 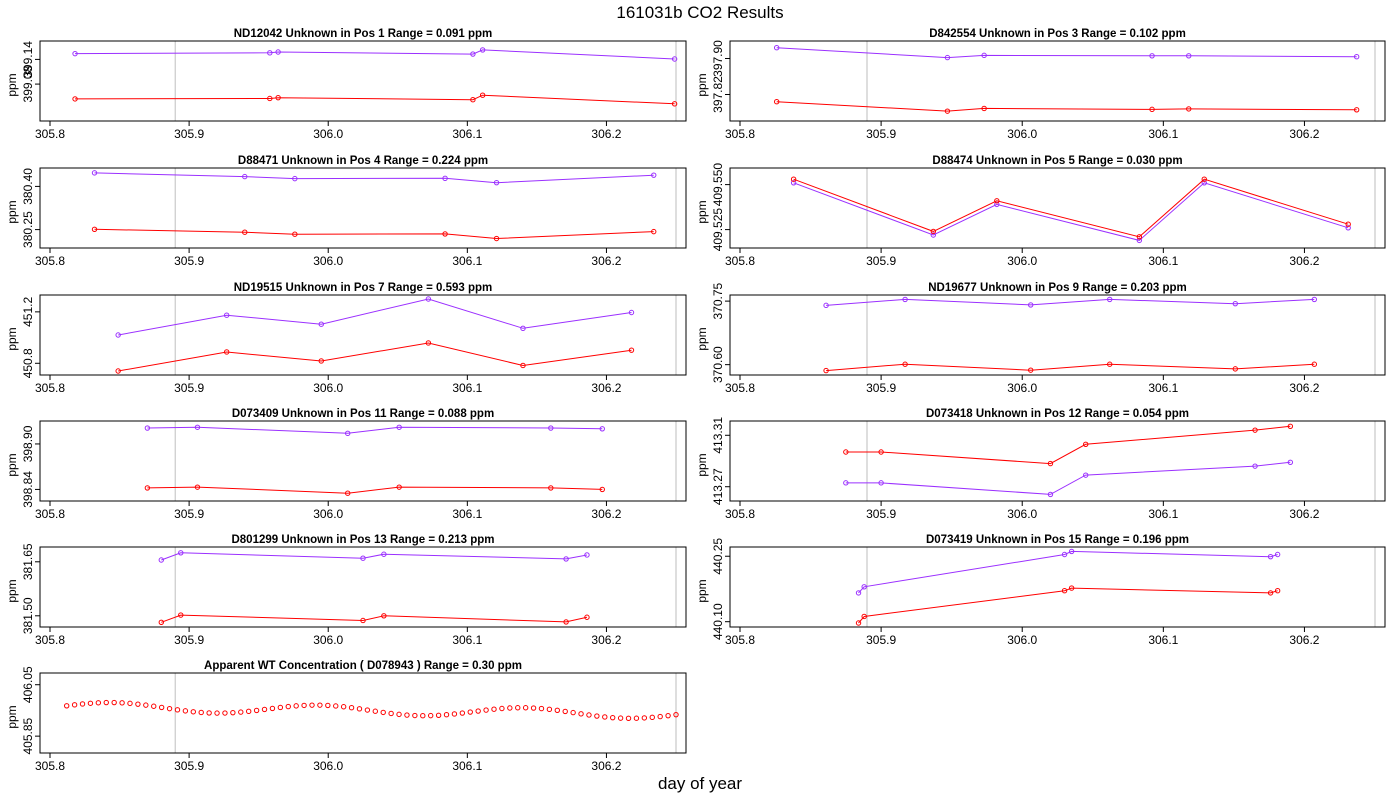 I want to click on y-tick-label: 451.2, so click(x=28, y=312).